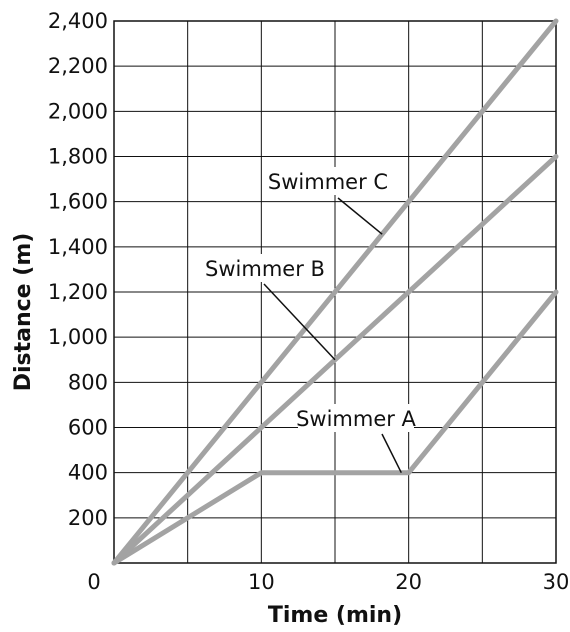 This screenshot has height=632, width=570. I want to click on x-axis-title: Time (min), so click(335, 615).